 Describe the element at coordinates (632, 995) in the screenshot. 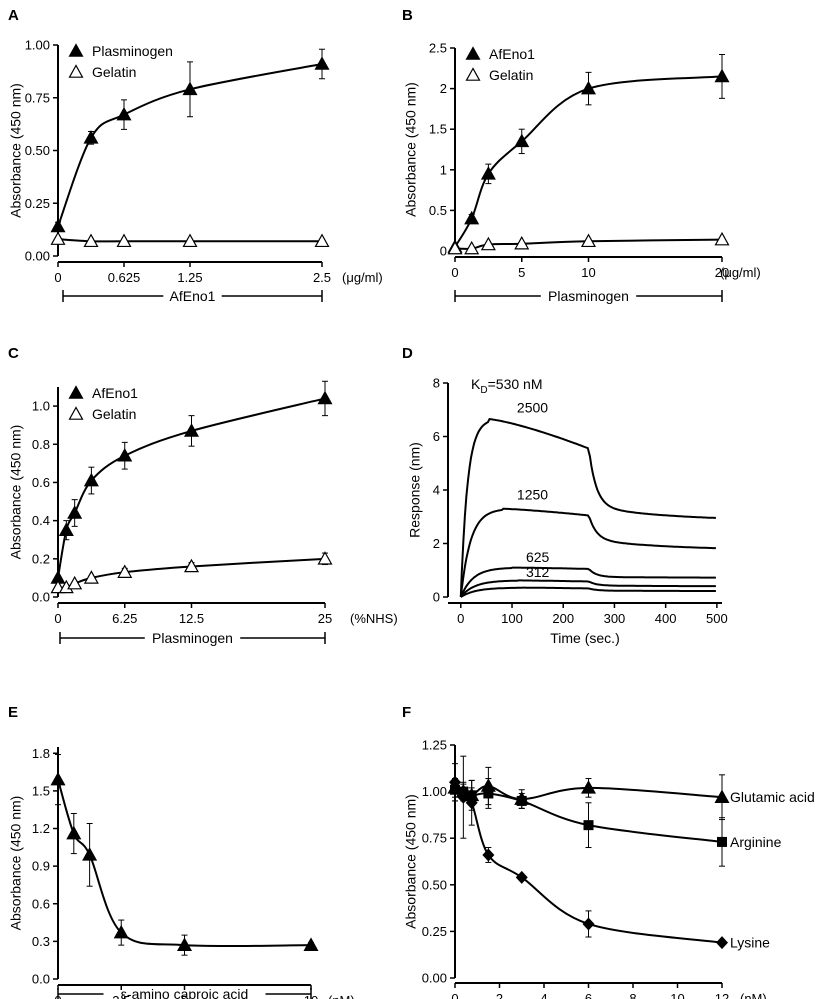

I see `x-tick-label: 8` at that location.